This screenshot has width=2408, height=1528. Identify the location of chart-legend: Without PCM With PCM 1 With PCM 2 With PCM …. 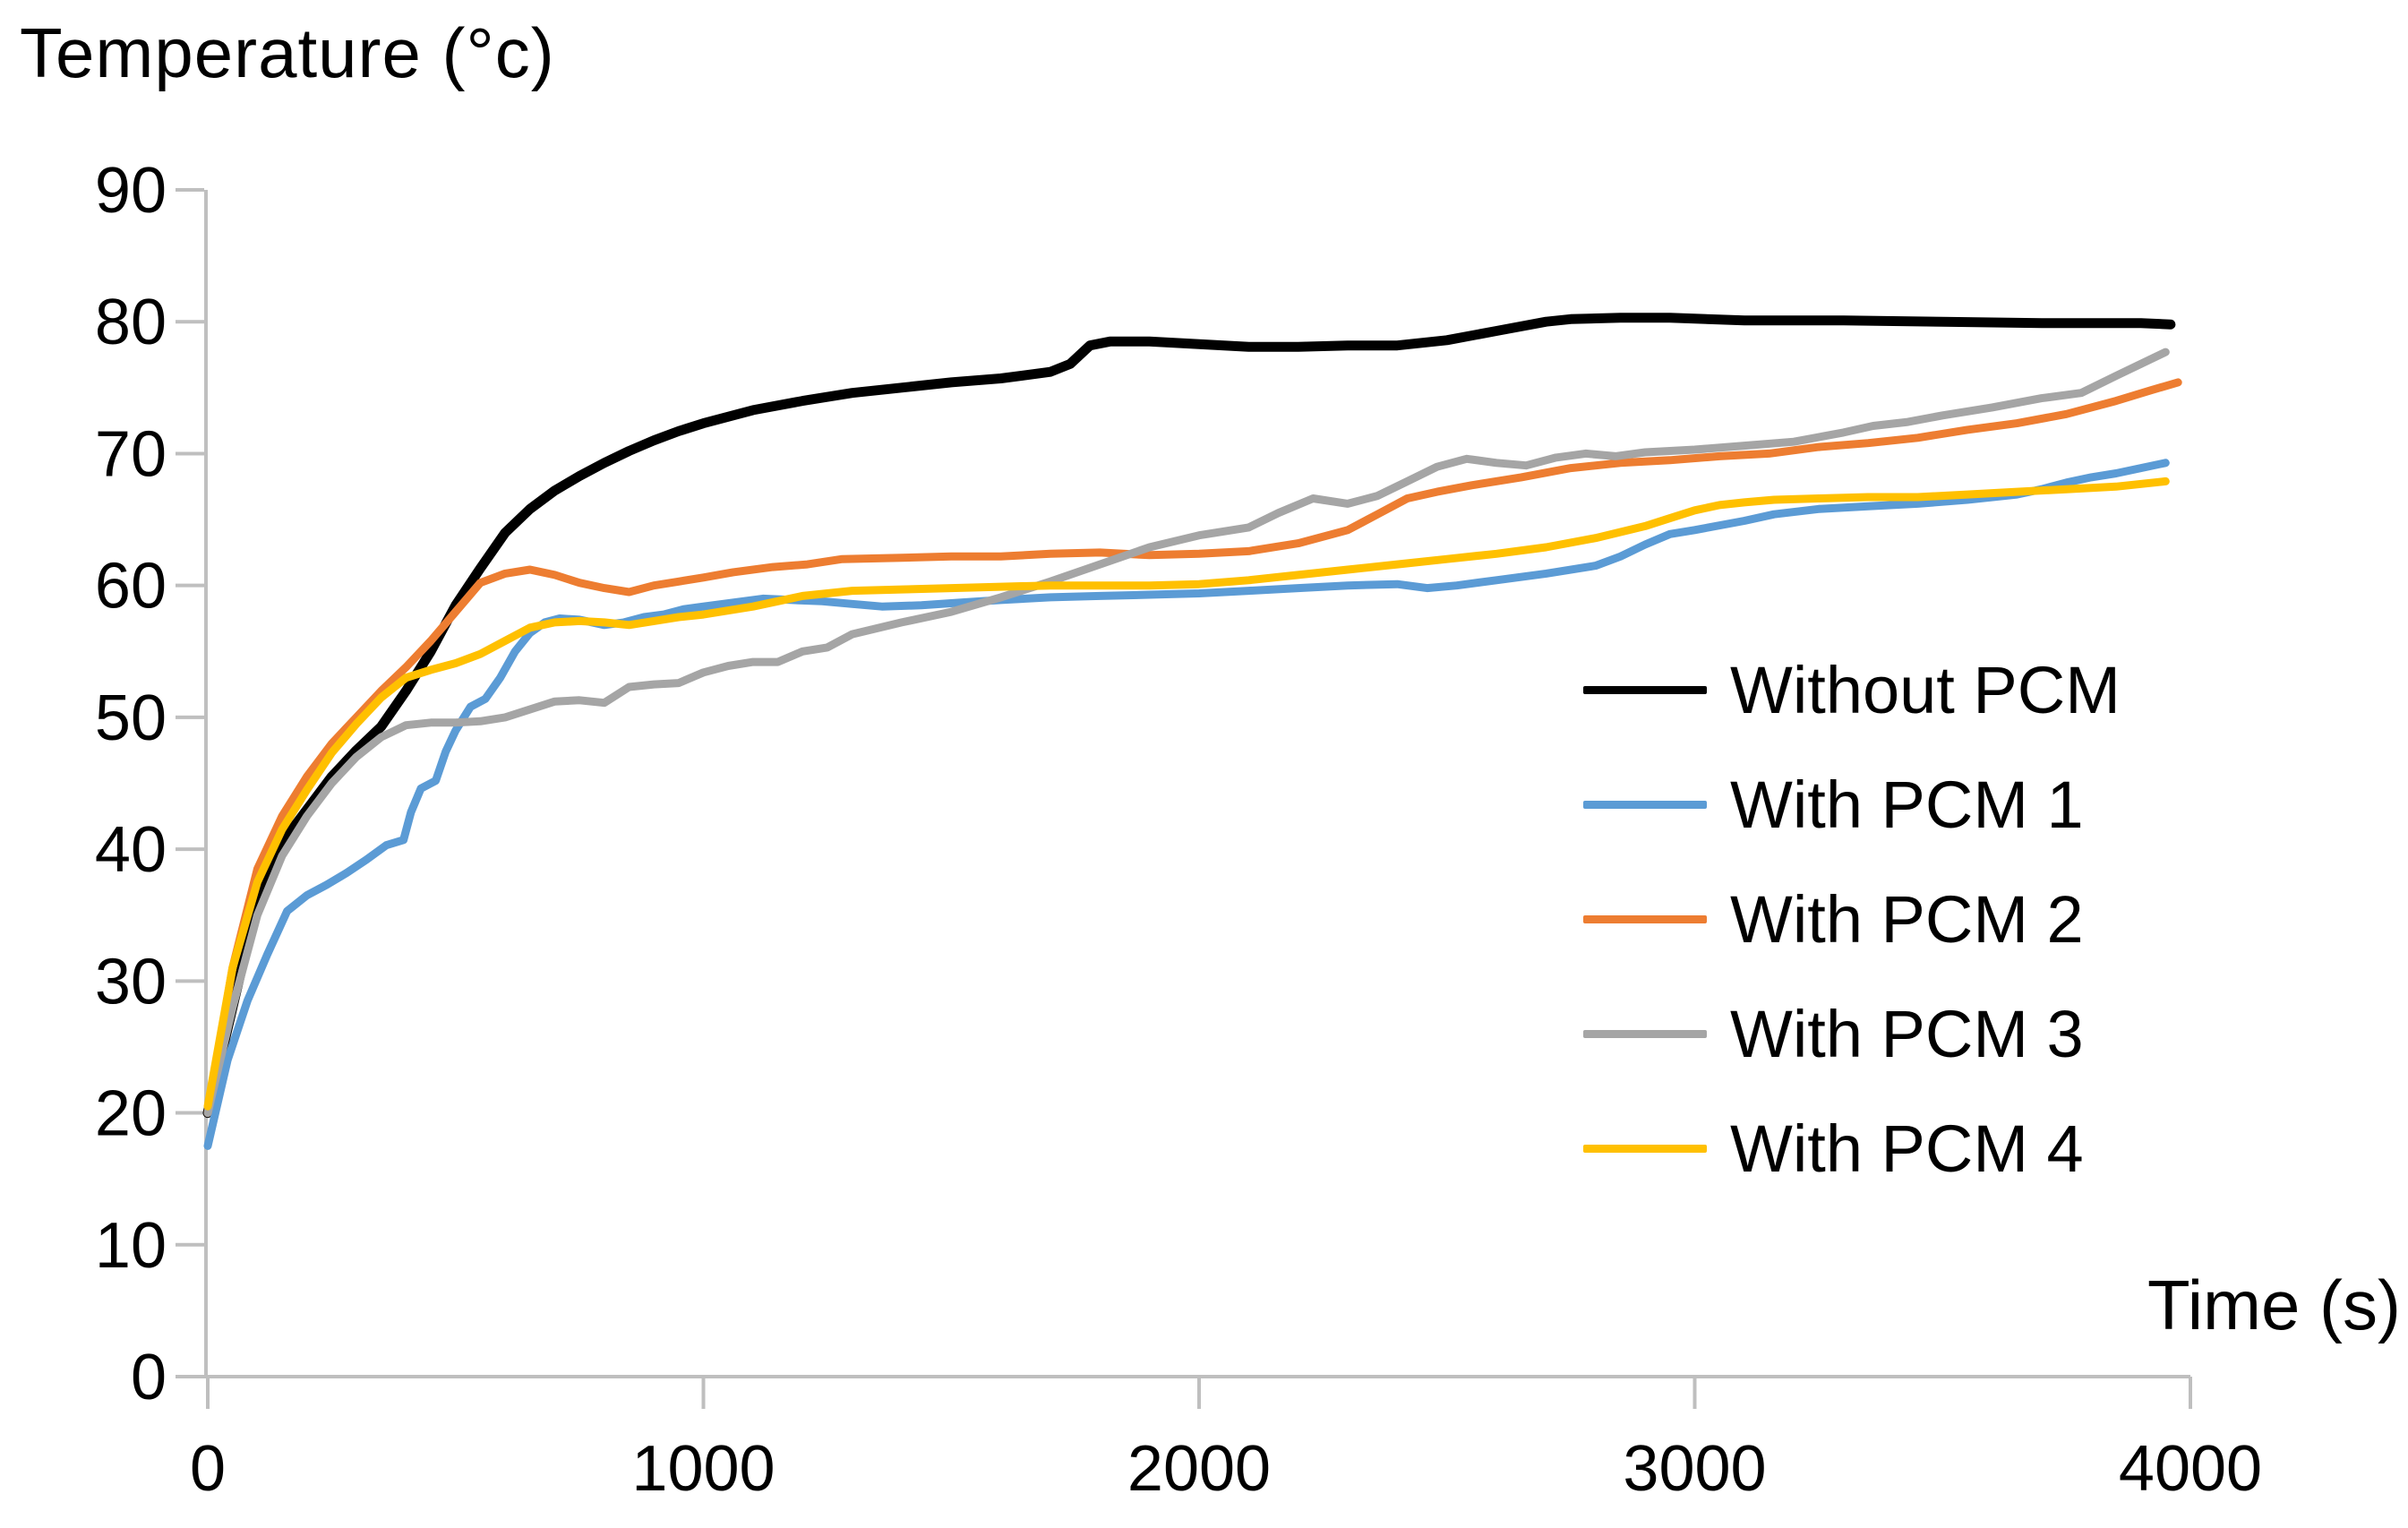
(1852, 919).